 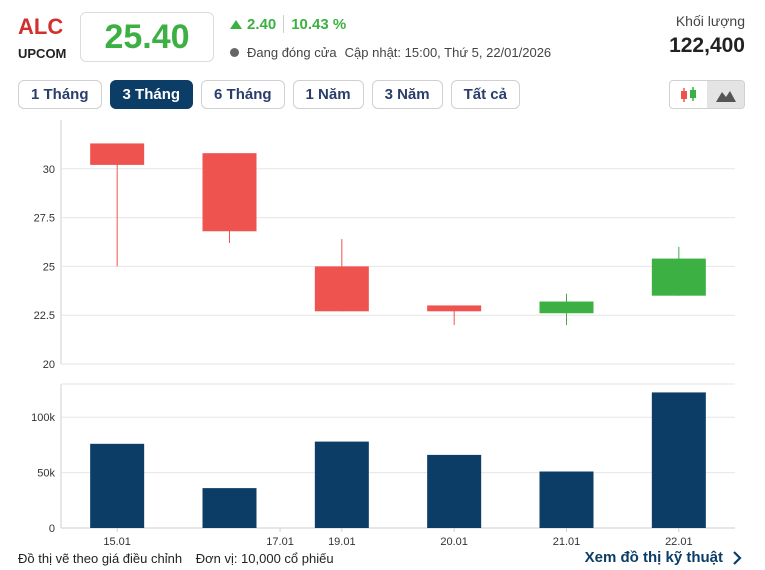 I want to click on unit-note: Đơn vị: 10,000 cổ phiếu, so click(x=264, y=558).